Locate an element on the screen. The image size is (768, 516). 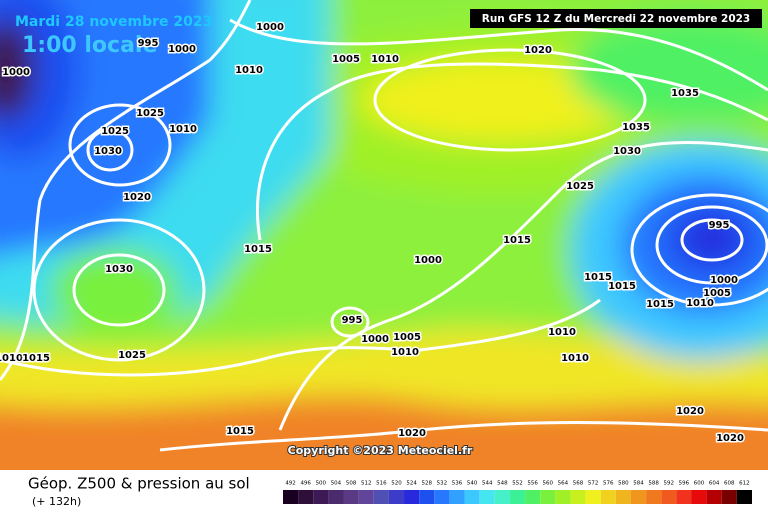
legend-label: 600 is located at coordinates (699, 484).